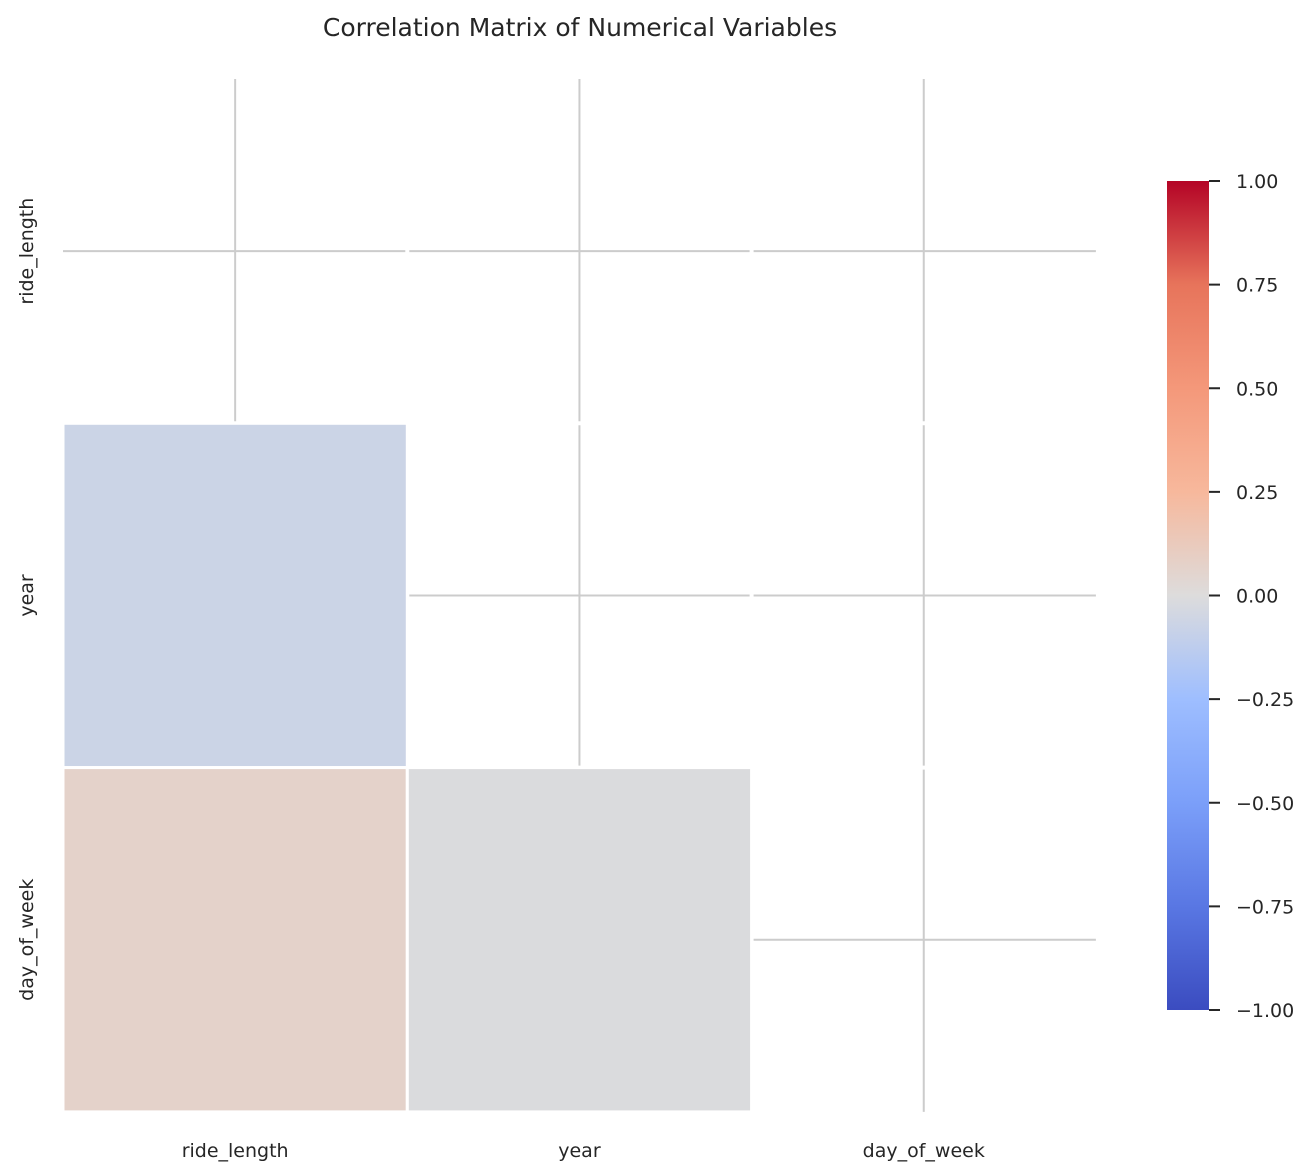  I want to click on colorbar-tick-label: 1.00, so click(1257, 182).